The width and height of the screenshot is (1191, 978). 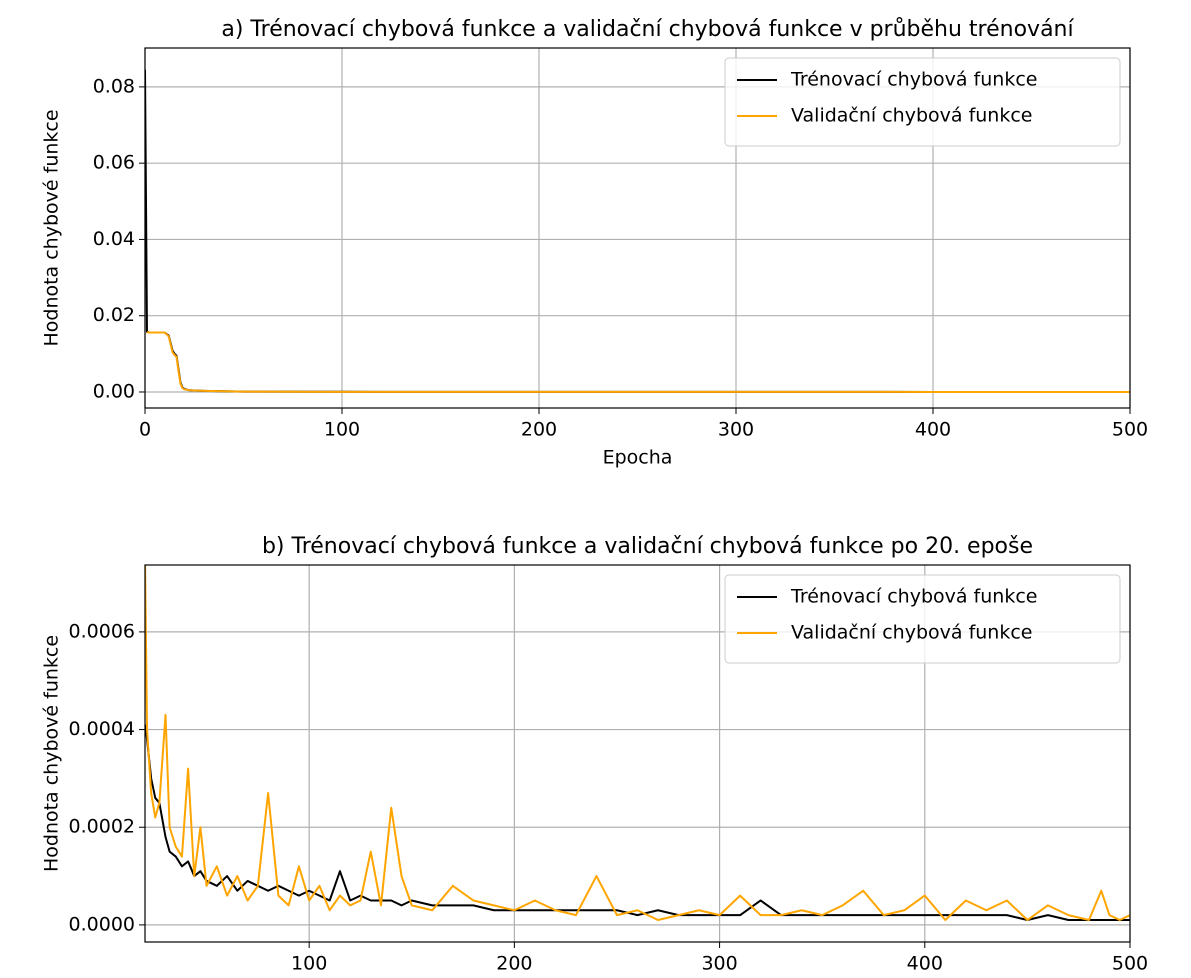 What do you see at coordinates (114, 163) in the screenshot?
I see `y-tick-label: 0.06` at bounding box center [114, 163].